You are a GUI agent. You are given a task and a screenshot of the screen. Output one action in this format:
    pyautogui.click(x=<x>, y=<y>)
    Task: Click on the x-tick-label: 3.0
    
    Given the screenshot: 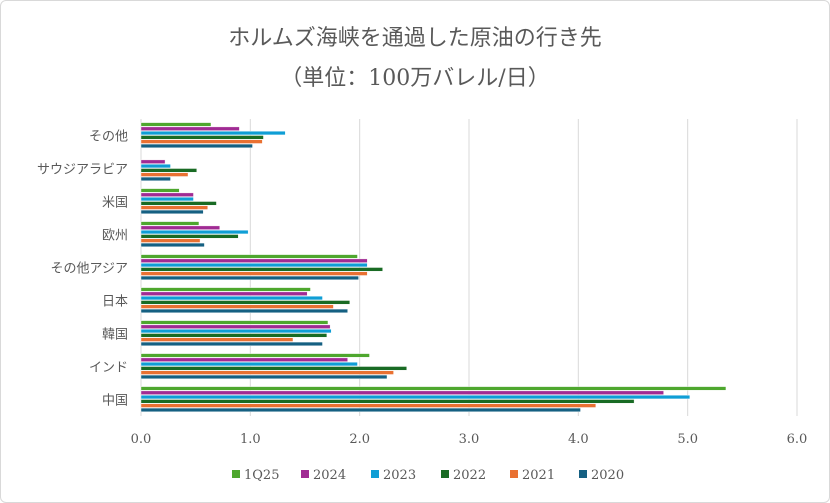 What is the action you would take?
    pyautogui.click(x=469, y=439)
    